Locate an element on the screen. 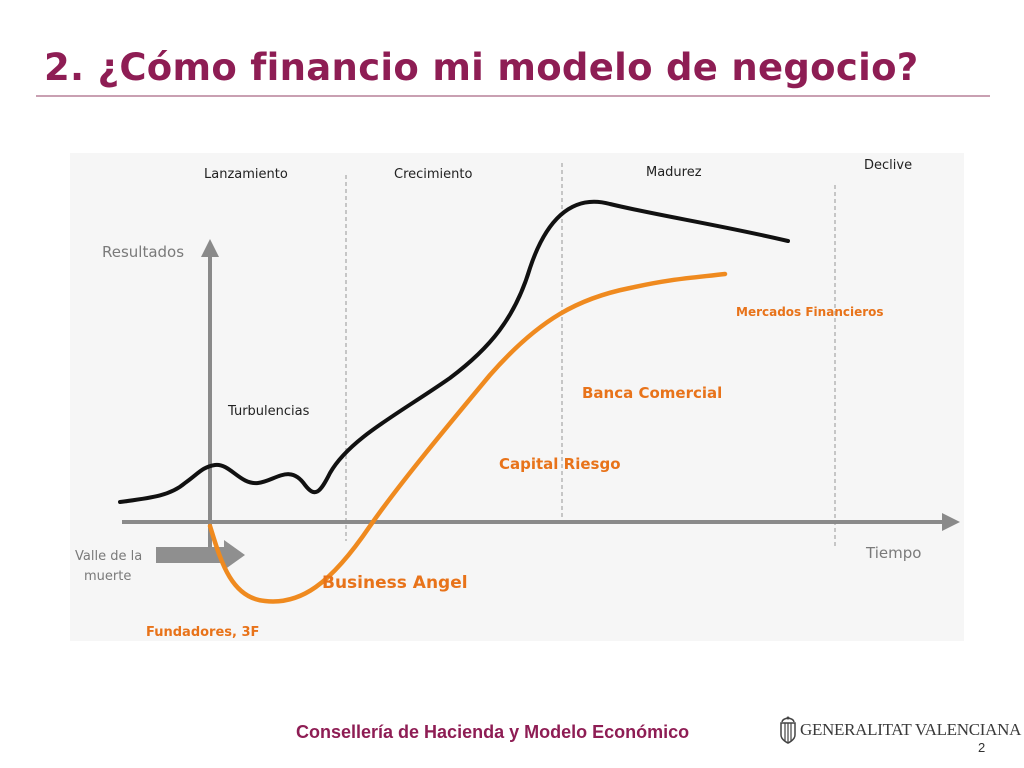 Image resolution: width=1024 pixels, height=768 pixels. title-divider is located at coordinates (513, 96).